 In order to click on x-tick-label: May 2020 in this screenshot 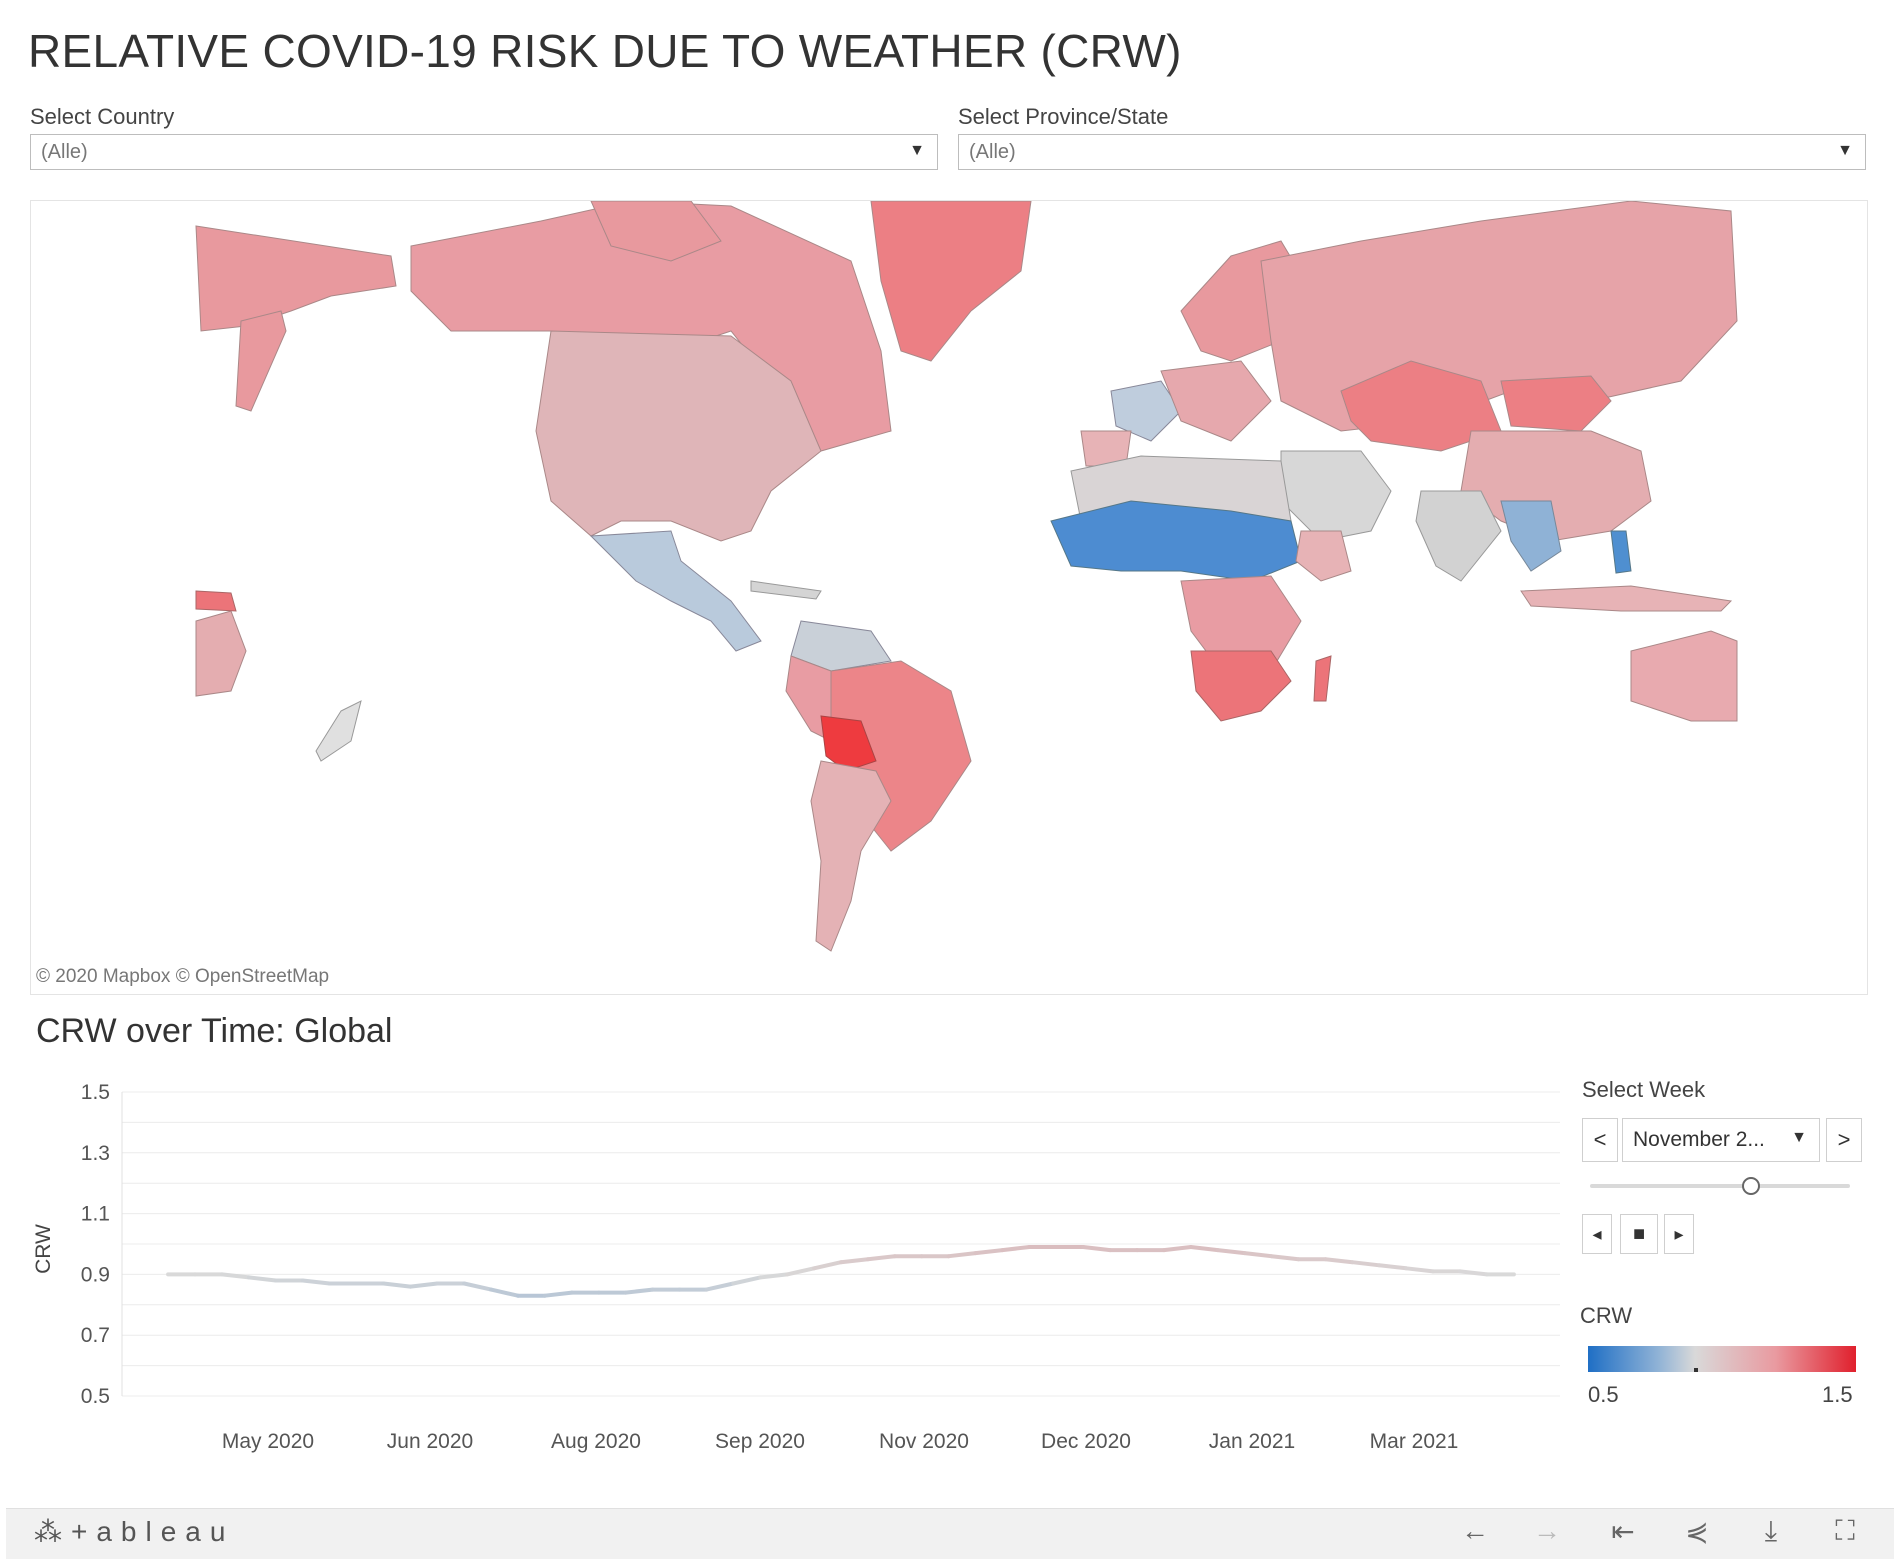, I will do `click(268, 1441)`.